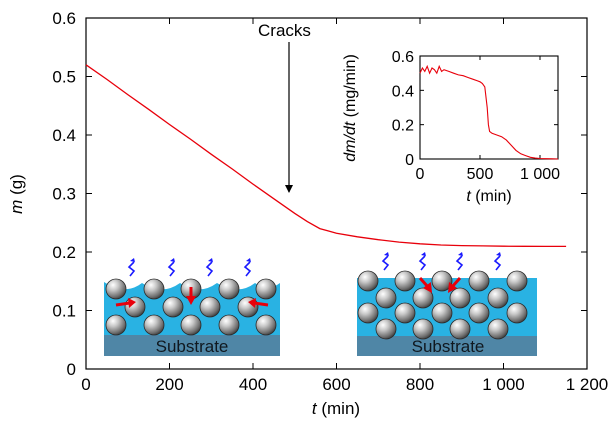 This screenshot has width=609, height=437. What do you see at coordinates (64, 194) in the screenshot?
I see `y-tick-label: 0.3` at bounding box center [64, 194].